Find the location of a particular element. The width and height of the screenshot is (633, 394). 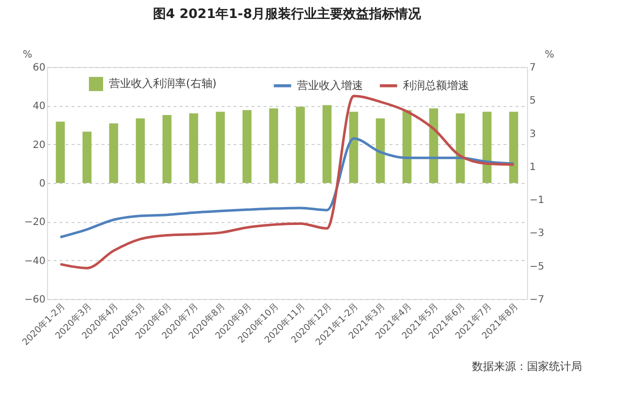

y2-tick-label: −7 is located at coordinates (537, 300).